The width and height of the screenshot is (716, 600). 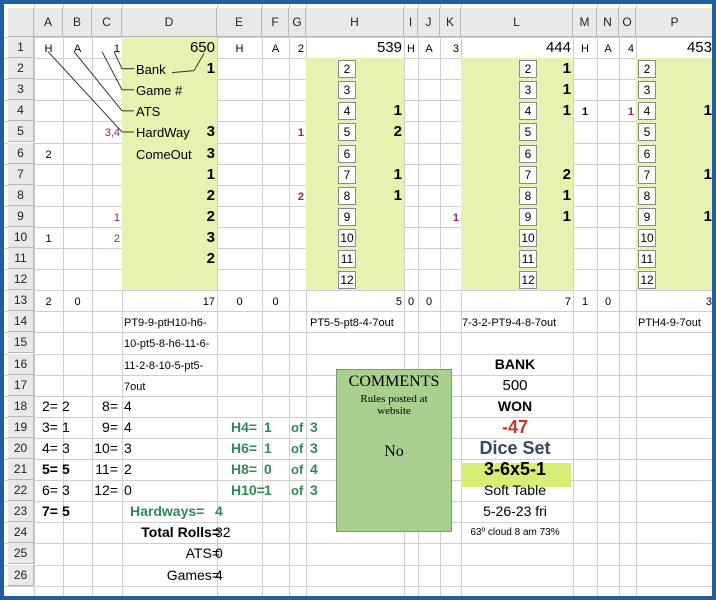 I want to click on bank-point-value: 1, so click(x=210, y=69).